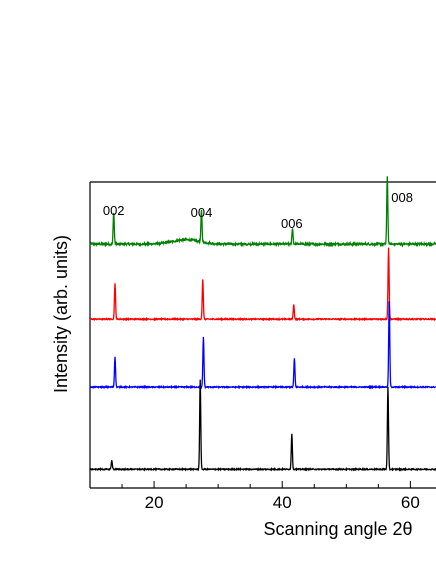 Image resolution: width=436 pixels, height=564 pixels. Describe the element at coordinates (202, 212) in the screenshot. I see `peak-label-004: 004` at that location.